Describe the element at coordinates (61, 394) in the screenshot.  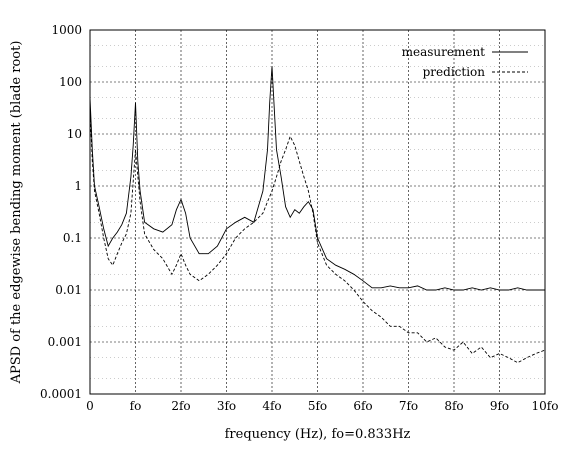
I see `y-tick-label: 0.0001` at that location.